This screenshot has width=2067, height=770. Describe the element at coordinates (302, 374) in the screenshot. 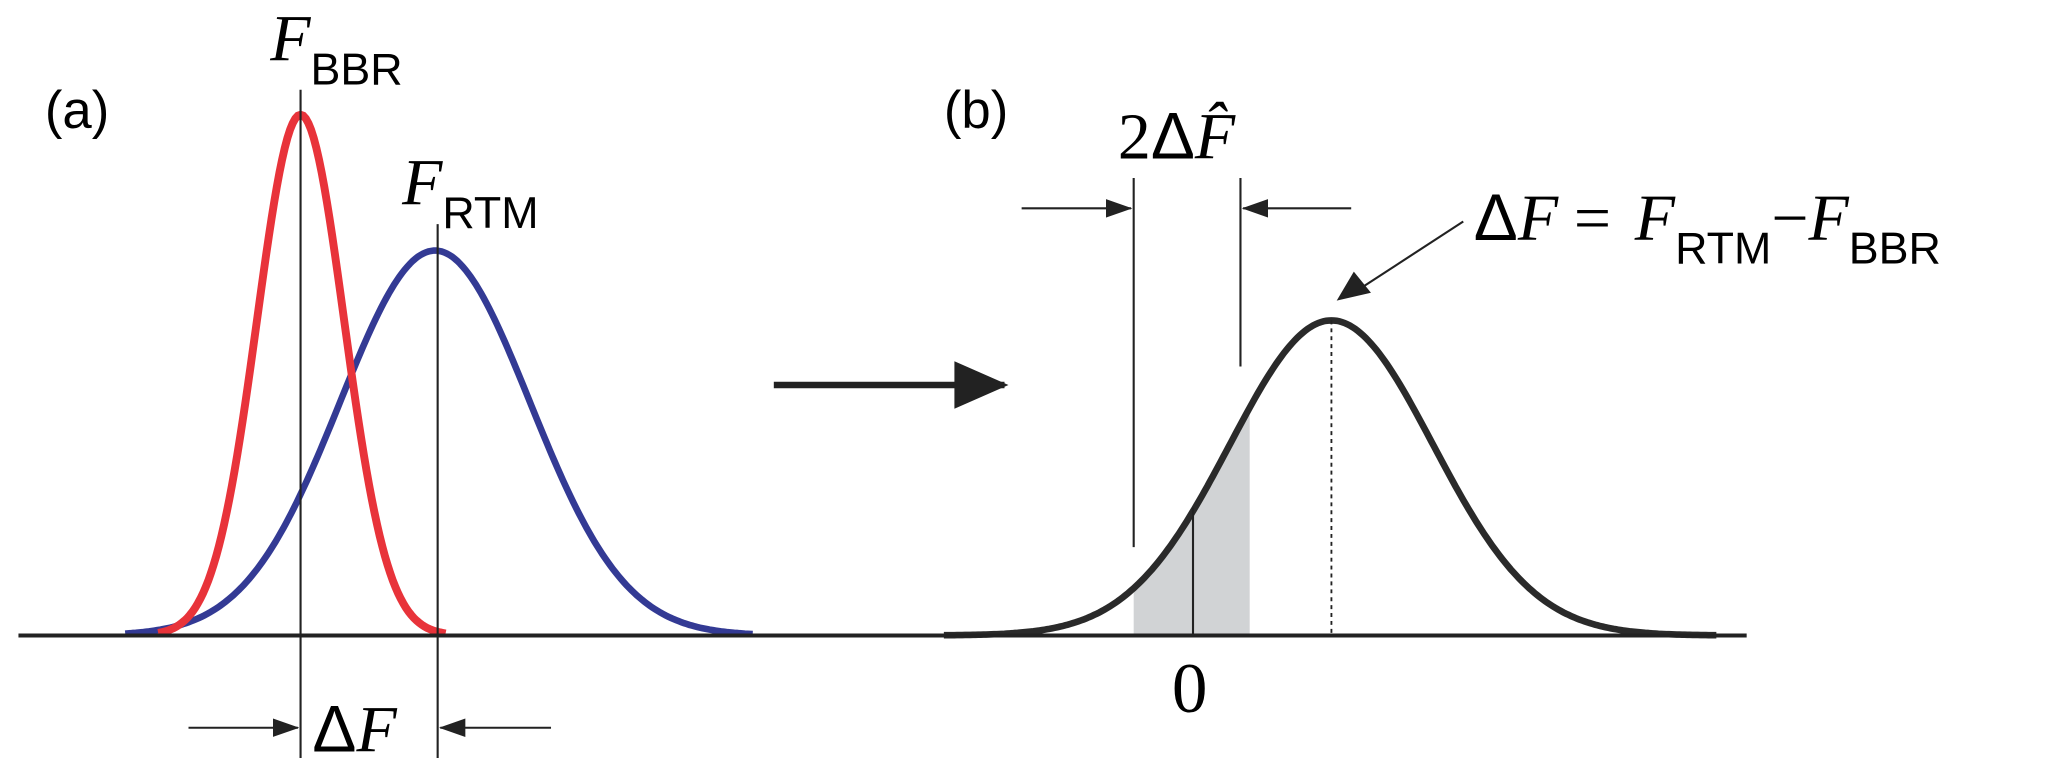

I see `bbr-curve` at that location.